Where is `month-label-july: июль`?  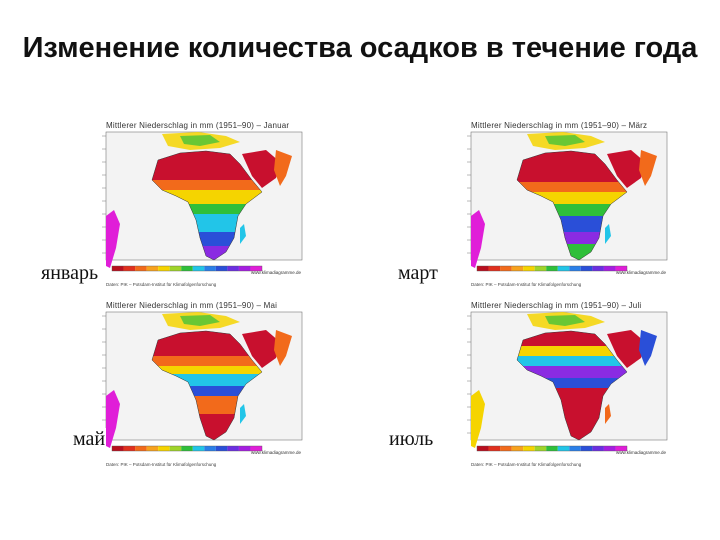 month-label-july: июль is located at coordinates (411, 439).